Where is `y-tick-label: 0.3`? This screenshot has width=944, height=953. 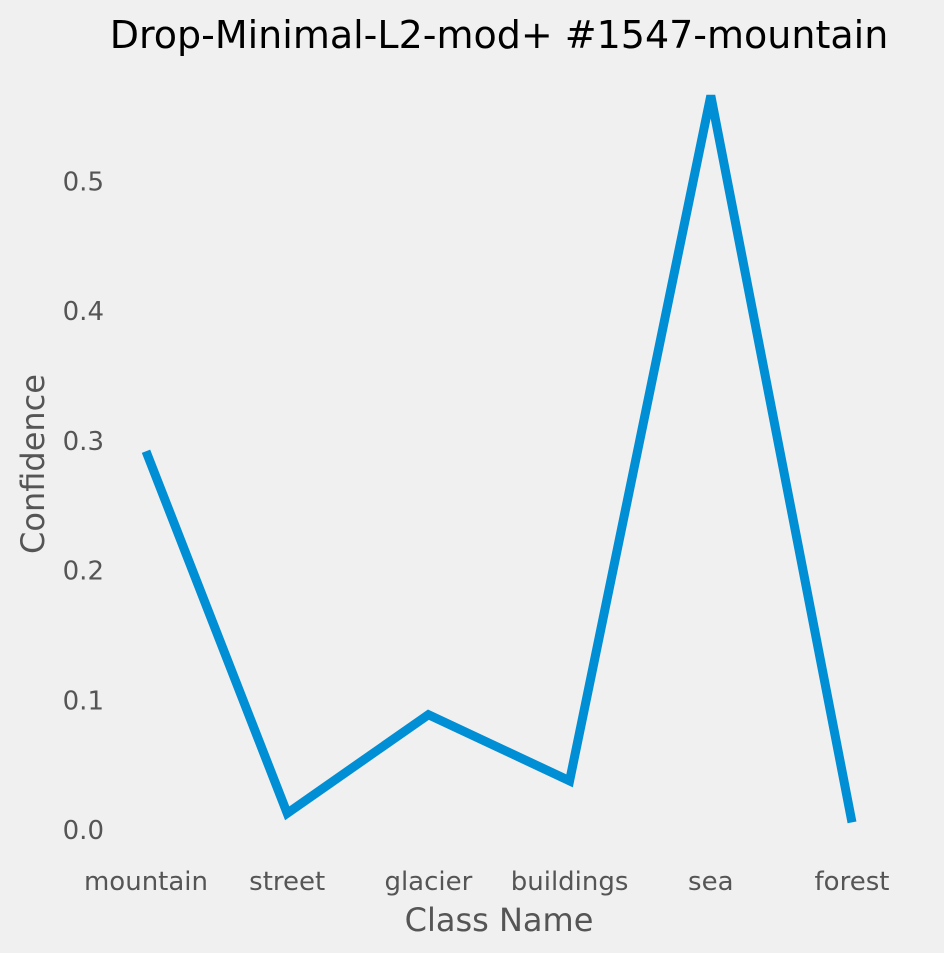 y-tick-label: 0.3 is located at coordinates (83, 442).